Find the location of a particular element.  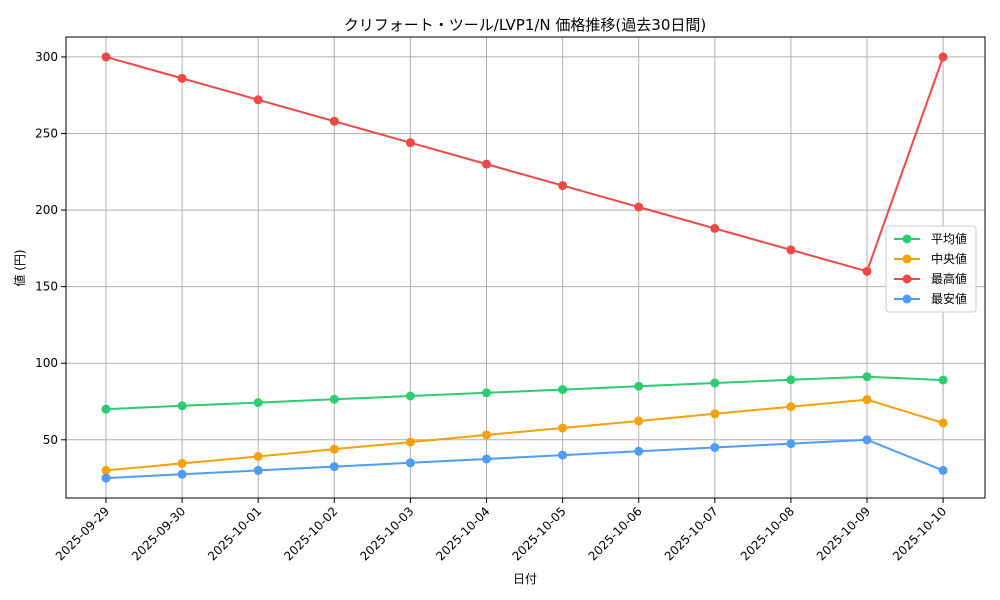

x-tick-label: 2025-10-03 is located at coordinates (386, 533).